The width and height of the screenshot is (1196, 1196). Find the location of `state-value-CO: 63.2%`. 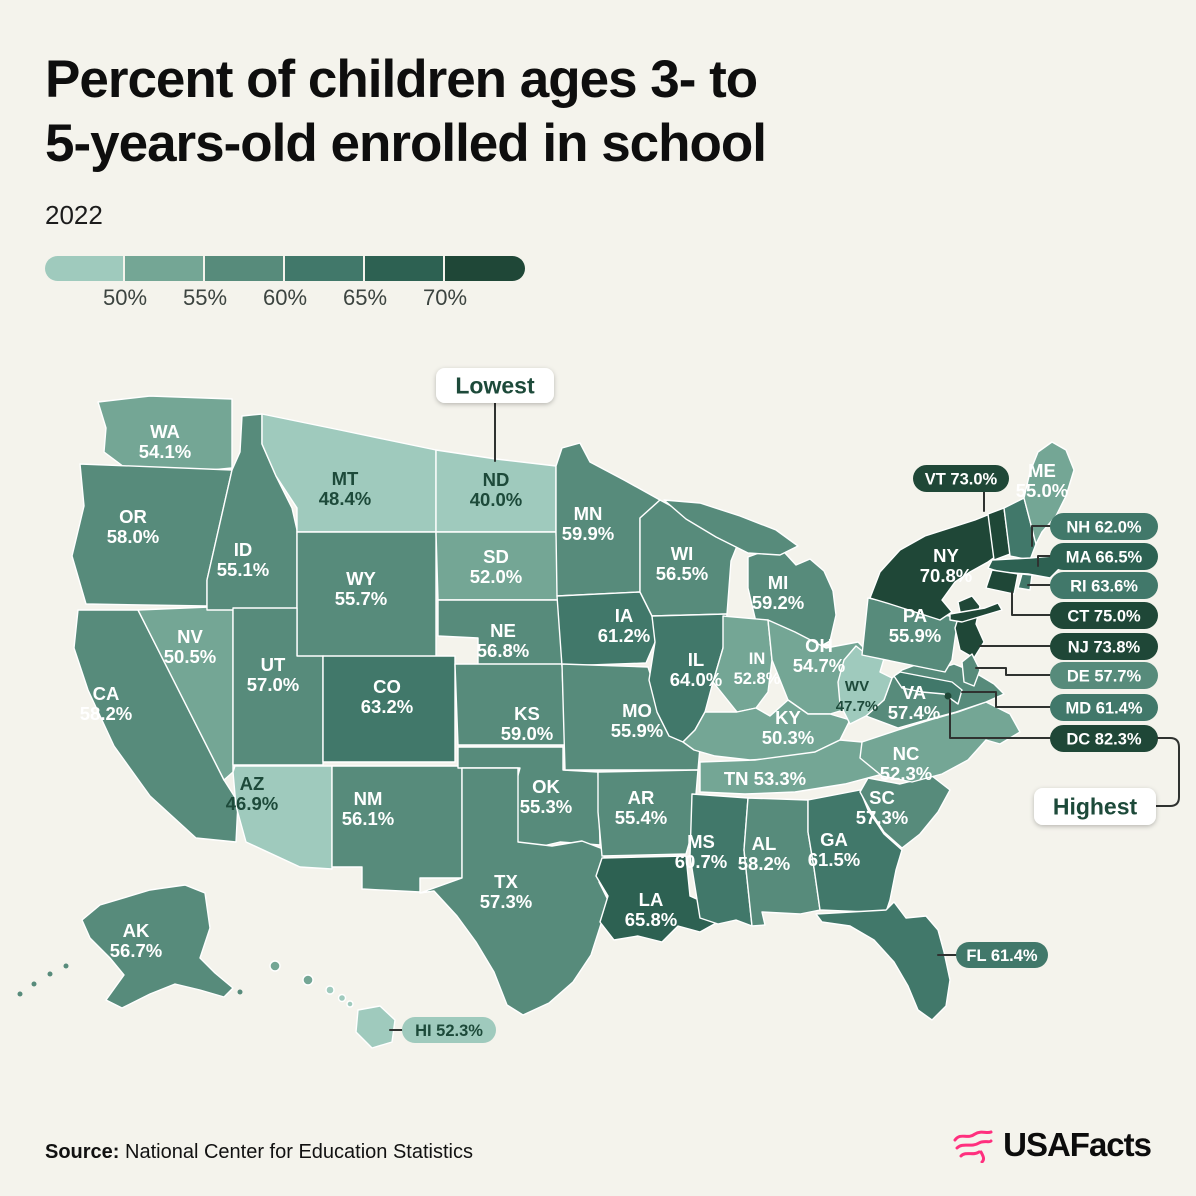

state-value-CO: 63.2% is located at coordinates (387, 706).